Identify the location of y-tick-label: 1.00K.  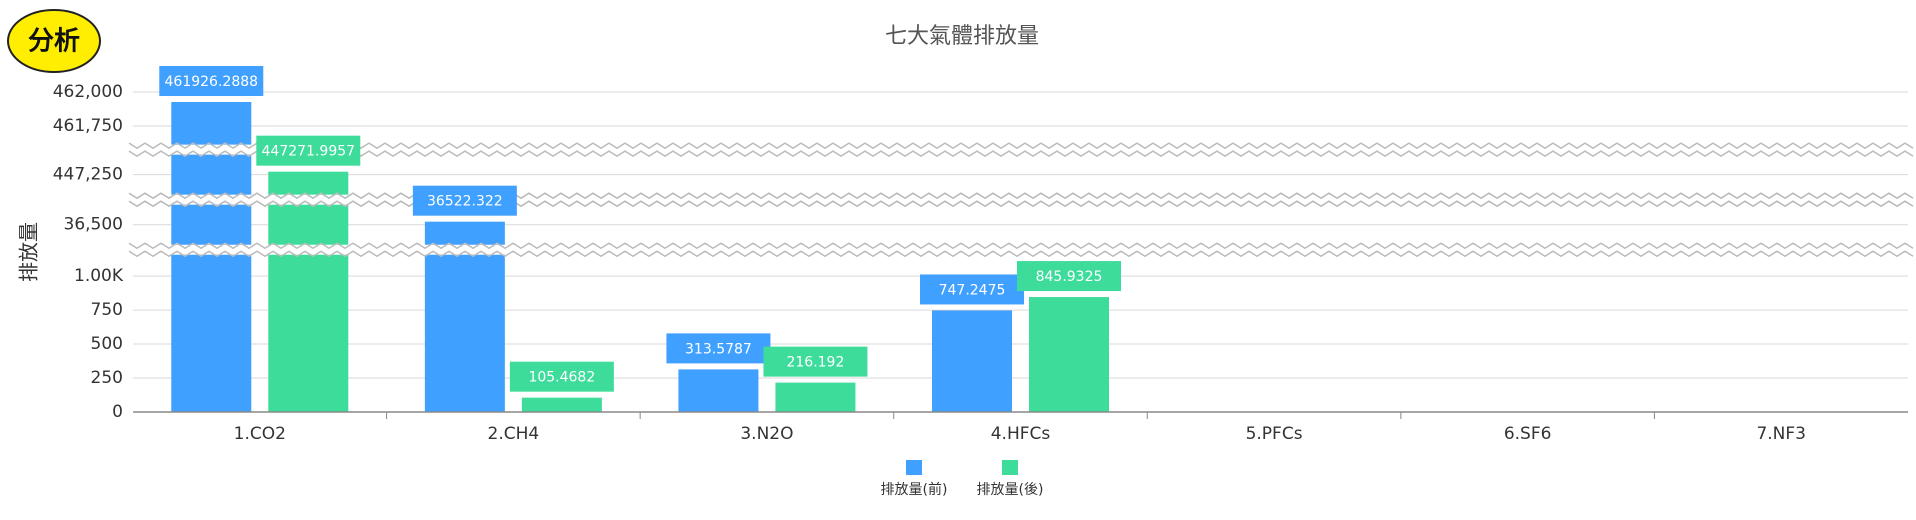
(99, 276).